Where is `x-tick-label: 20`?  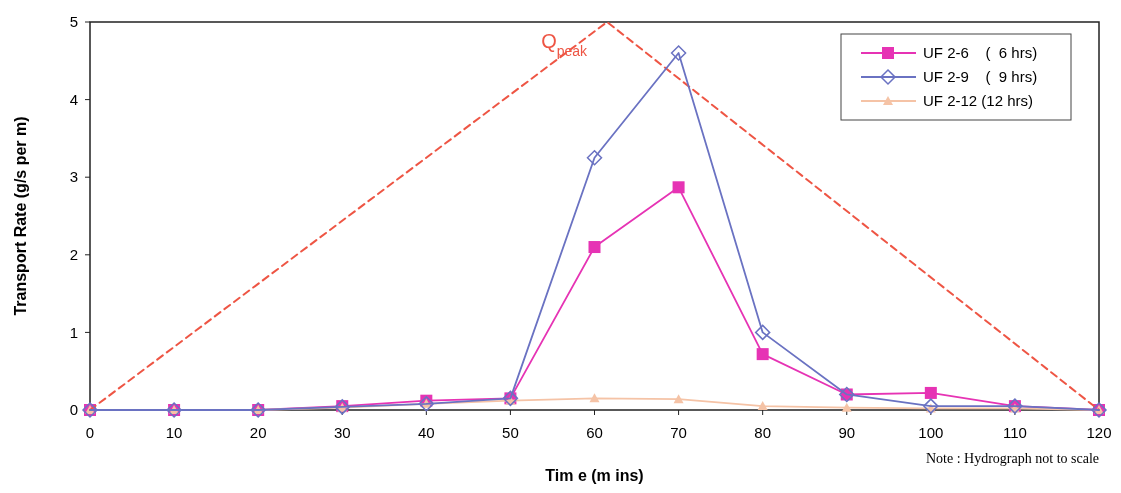
x-tick-label: 20 is located at coordinates (258, 432).